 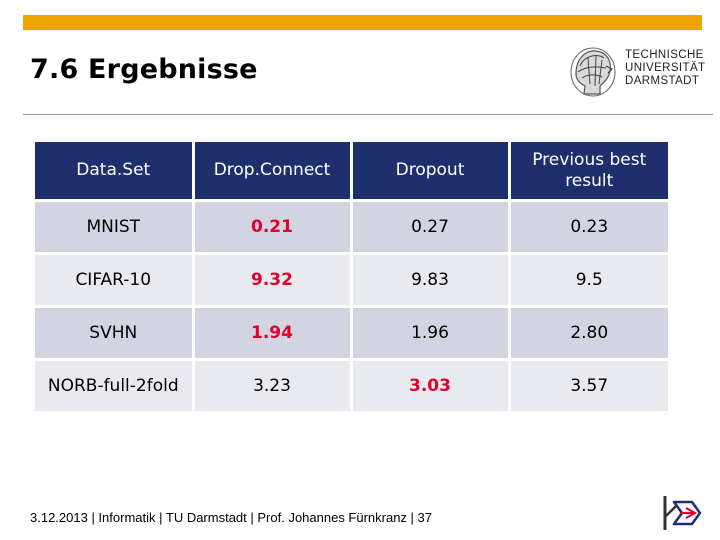 What do you see at coordinates (431, 332) in the screenshot?
I see `cell-dropout: 1.96` at bounding box center [431, 332].